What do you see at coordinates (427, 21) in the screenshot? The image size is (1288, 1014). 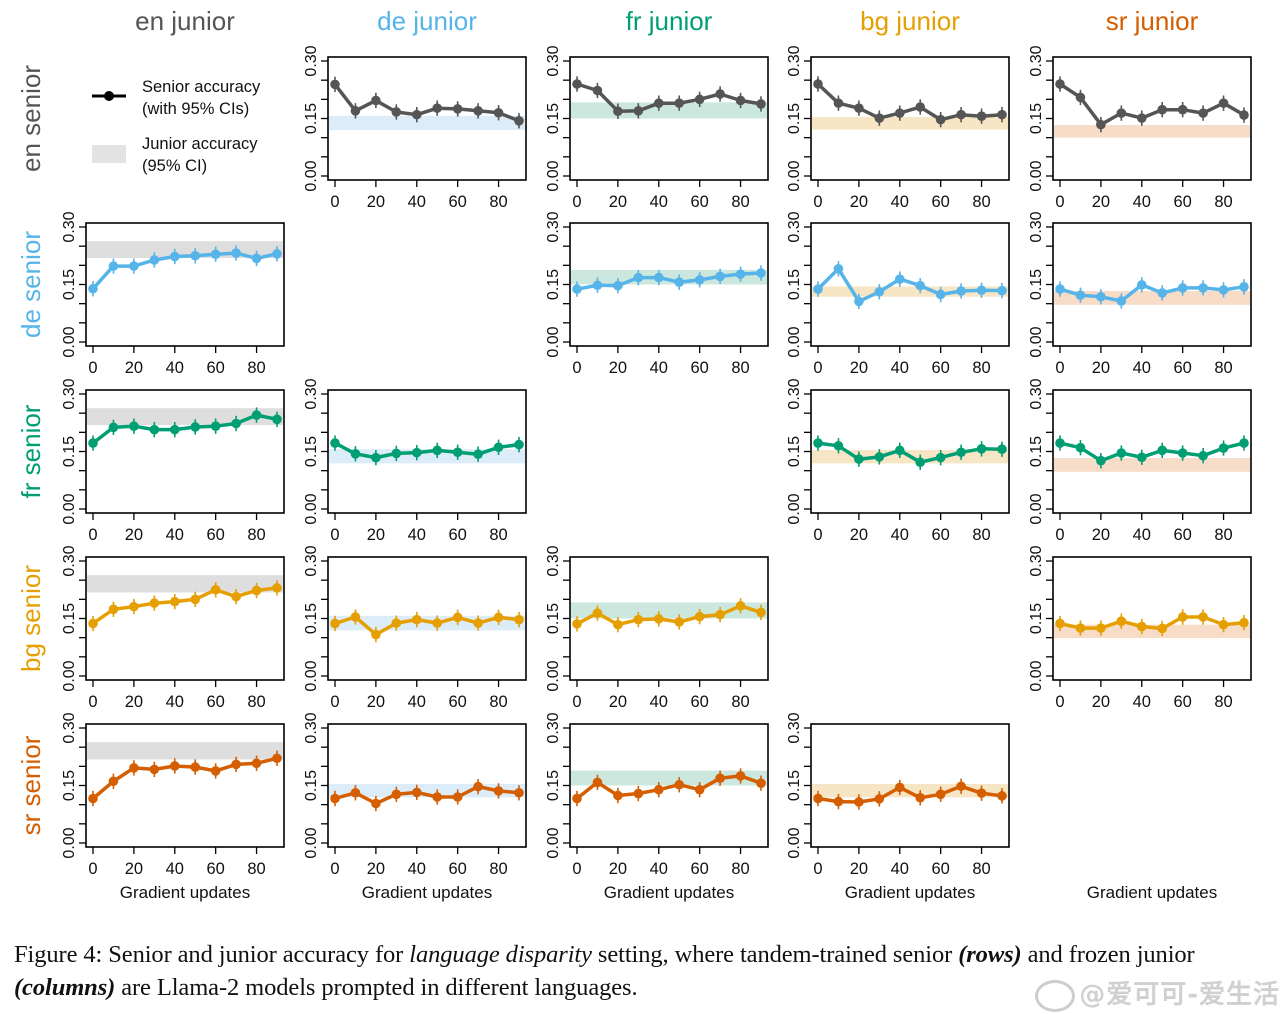 I see `column-header-de: de junior` at bounding box center [427, 21].